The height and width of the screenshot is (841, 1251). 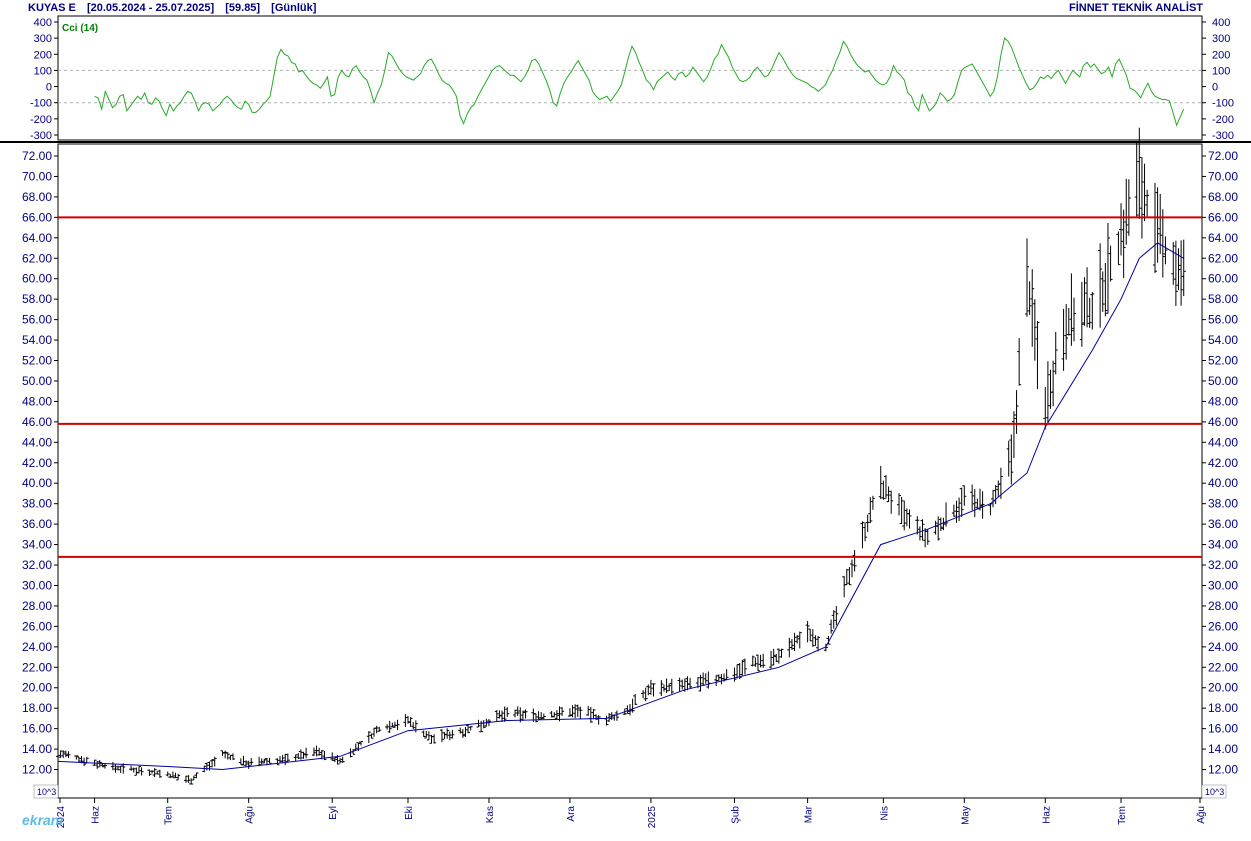 I want to click on cci-series-line, so click(x=639, y=82).